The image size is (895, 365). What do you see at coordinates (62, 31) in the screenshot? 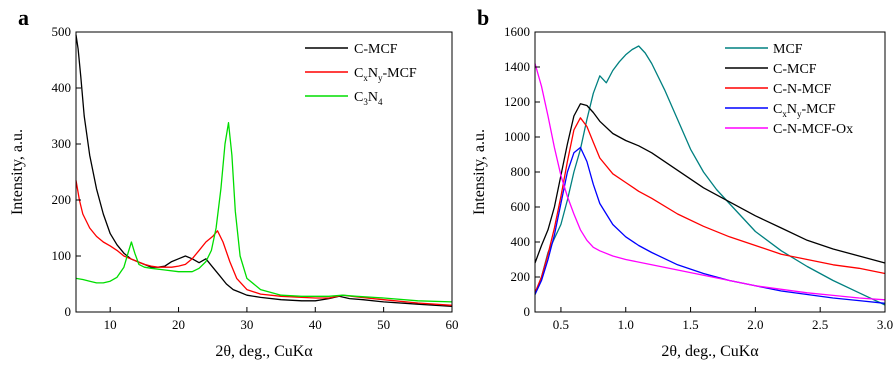
I see `panel-a-y-tick-label: 500` at bounding box center [62, 31].